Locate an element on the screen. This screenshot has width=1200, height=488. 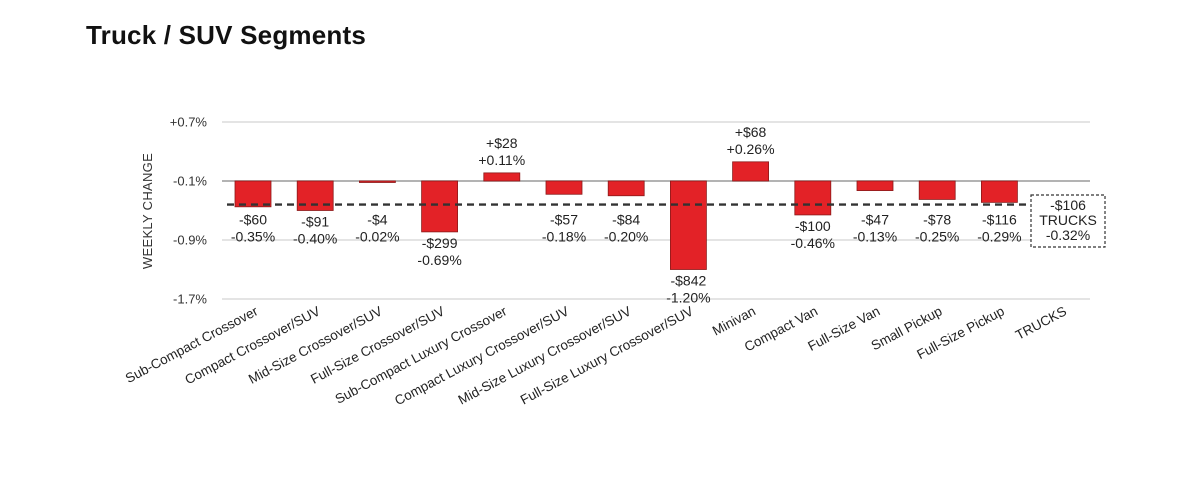
data-label-dollar: -$84 is located at coordinates (626, 220).